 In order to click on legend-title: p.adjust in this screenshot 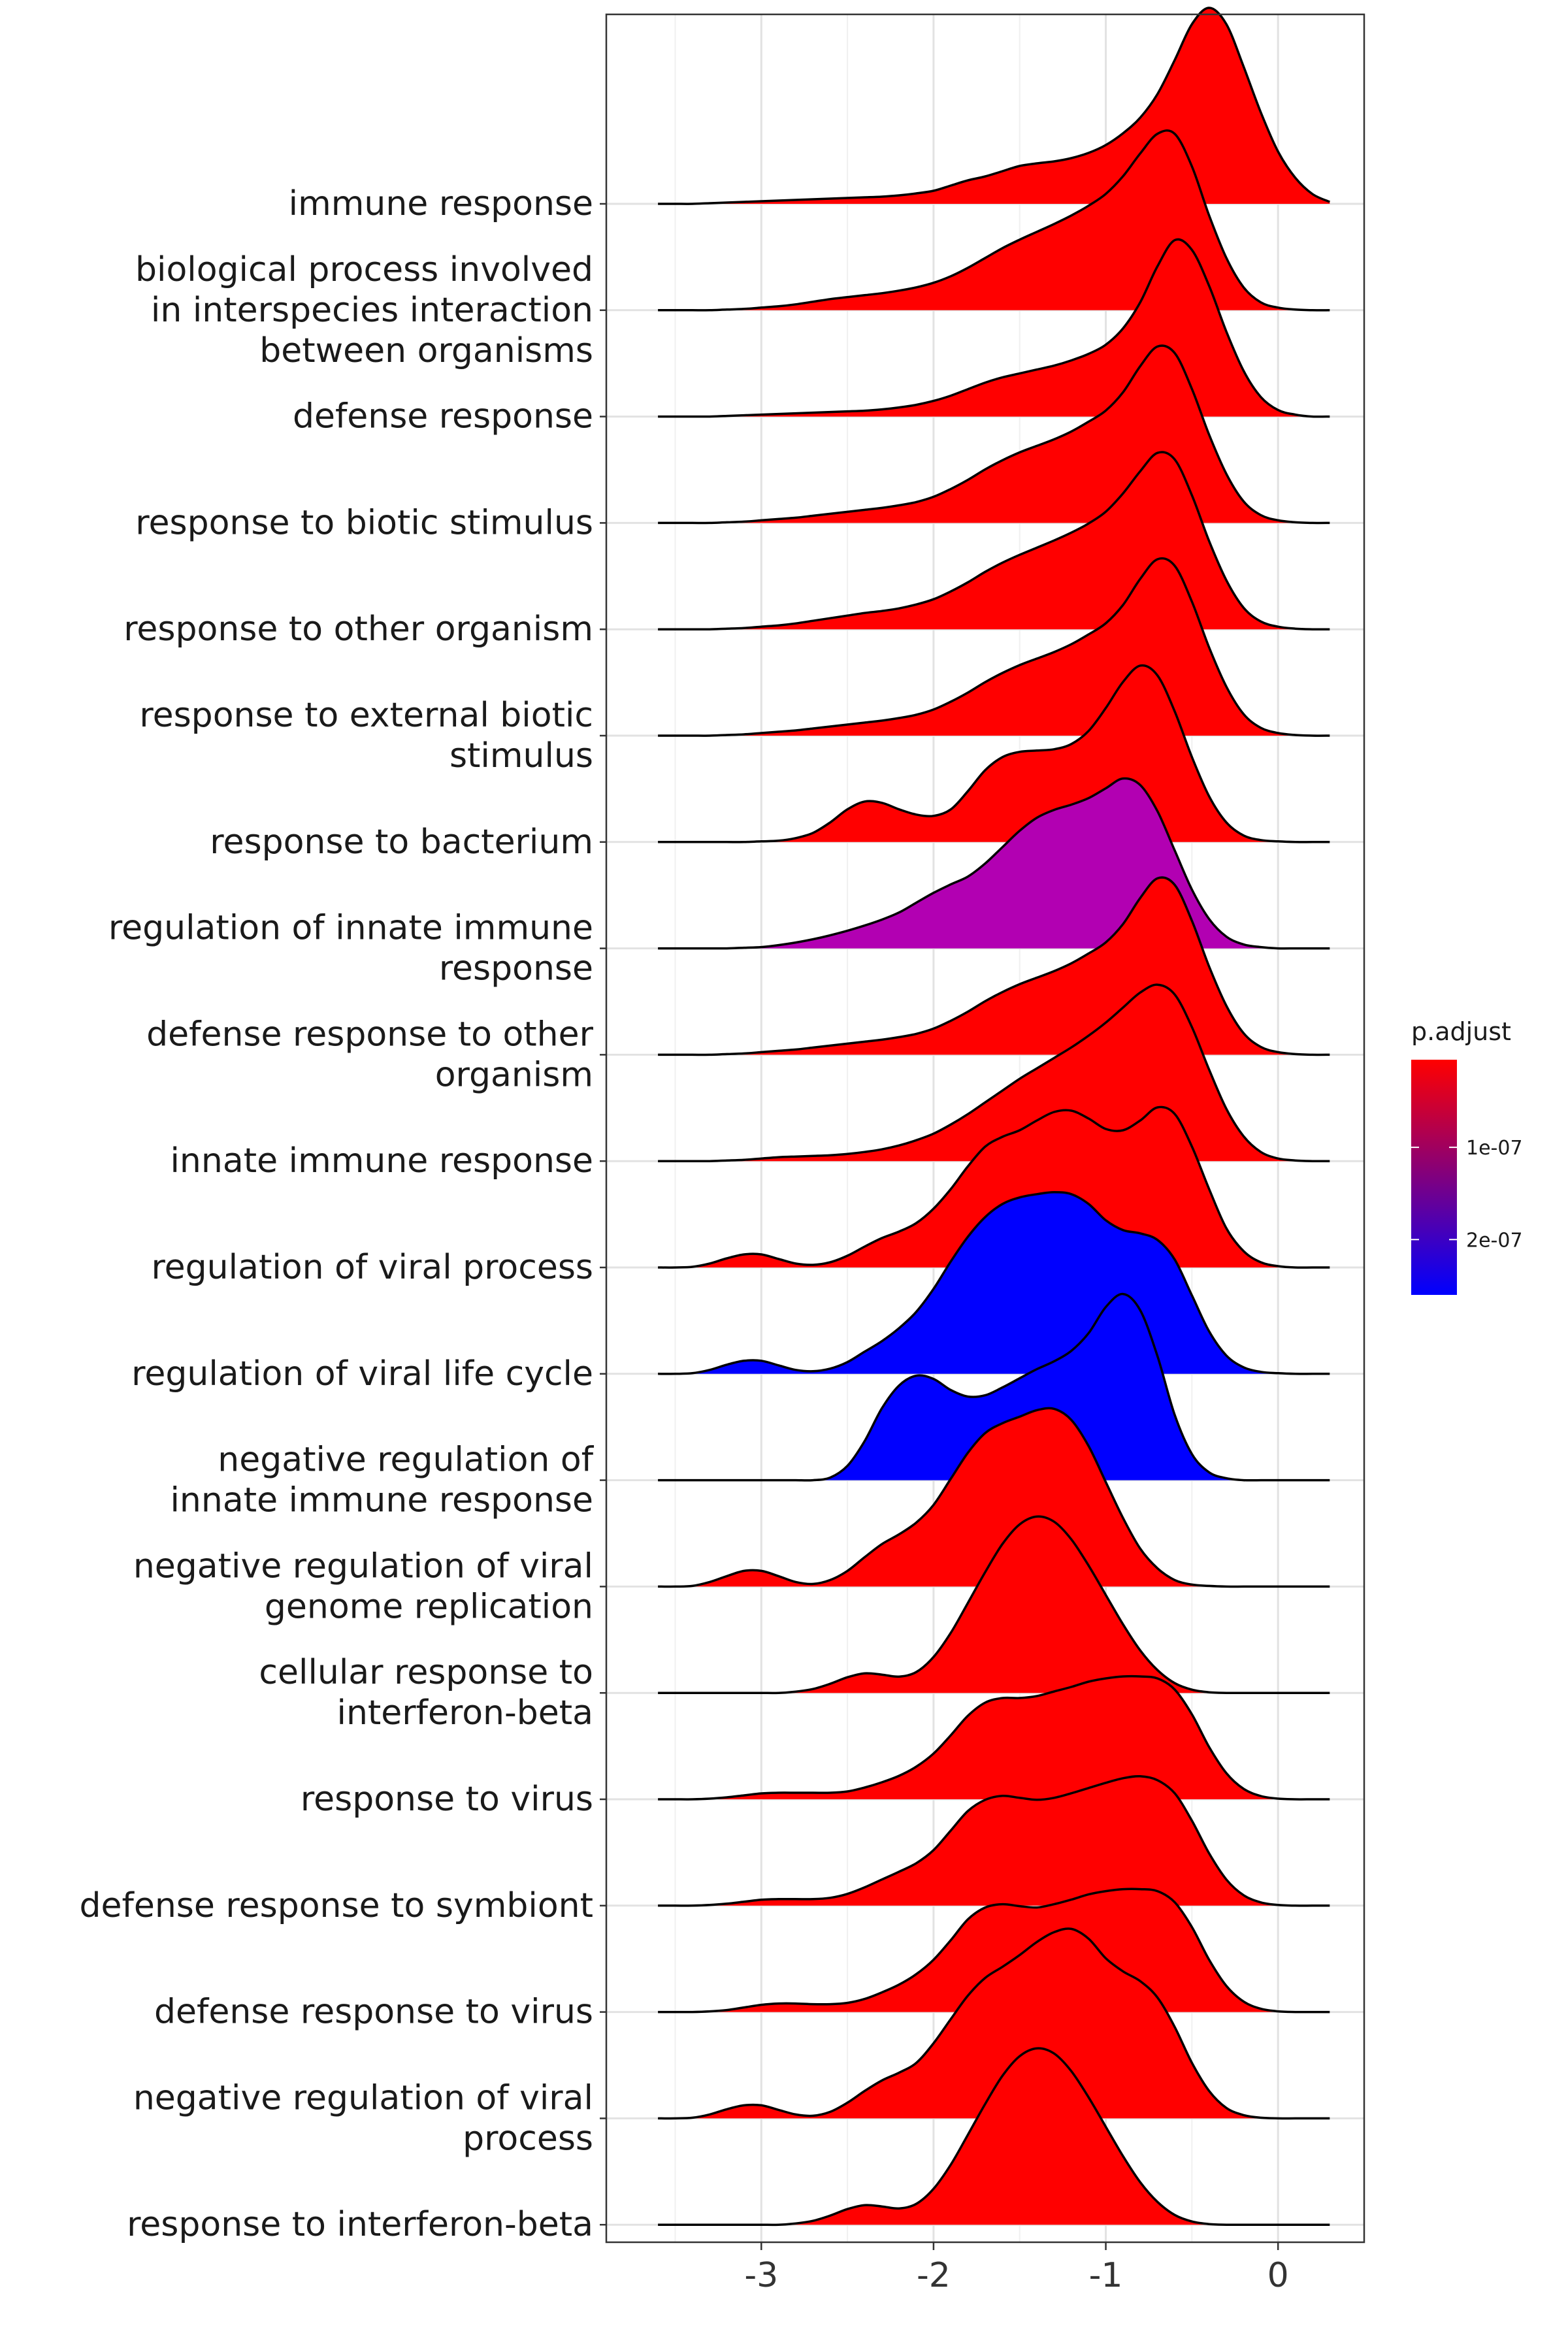, I will do `click(1461, 1031)`.